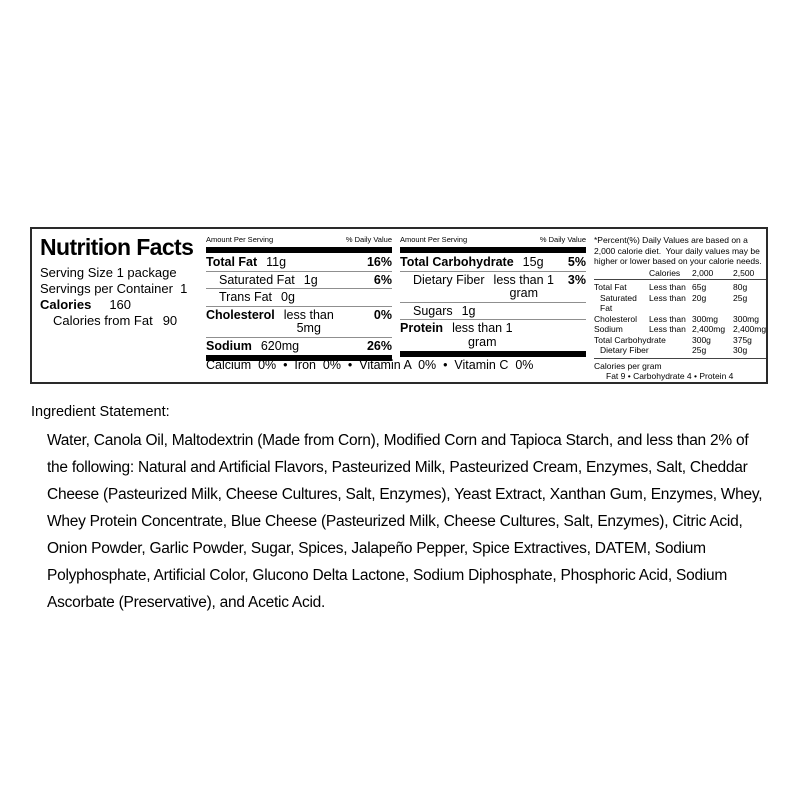 The width and height of the screenshot is (800, 800). What do you see at coordinates (493, 311) in the screenshot?
I see `row-sugars: Sugars 1g` at bounding box center [493, 311].